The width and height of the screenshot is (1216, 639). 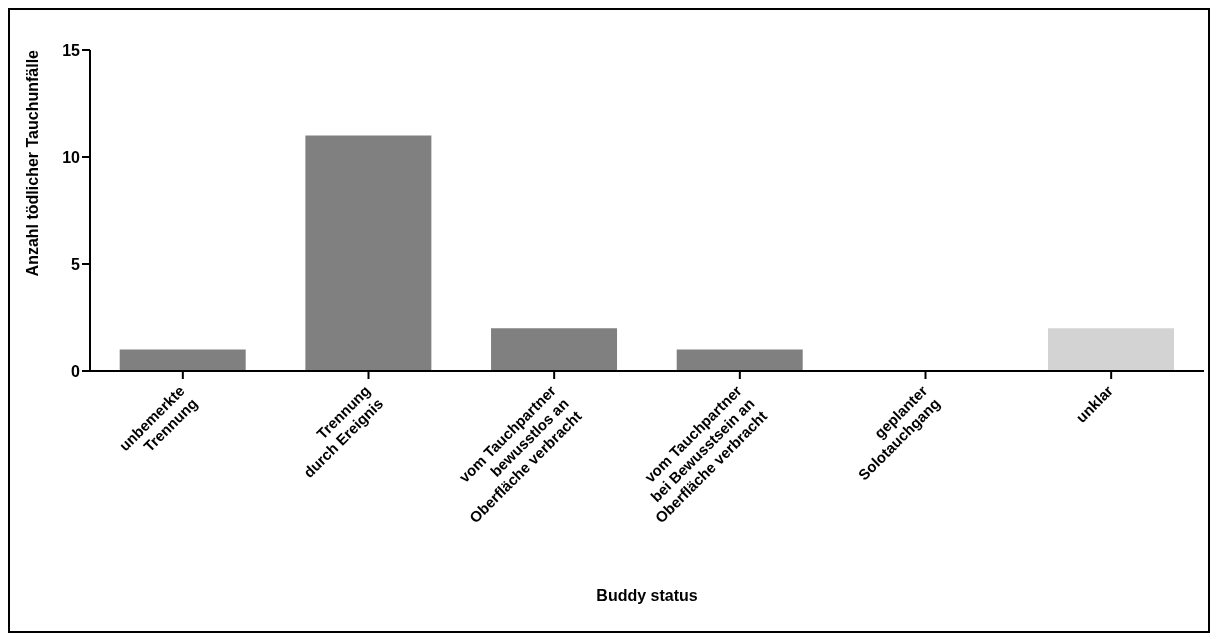 I want to click on y-tick-label: 5, so click(x=76, y=264).